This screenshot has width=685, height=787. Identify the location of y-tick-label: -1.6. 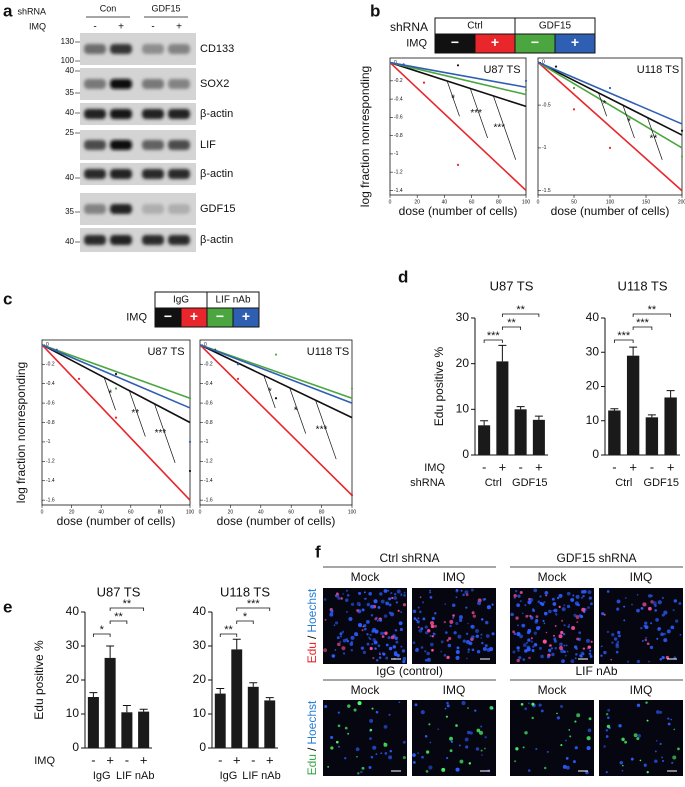
(50, 500).